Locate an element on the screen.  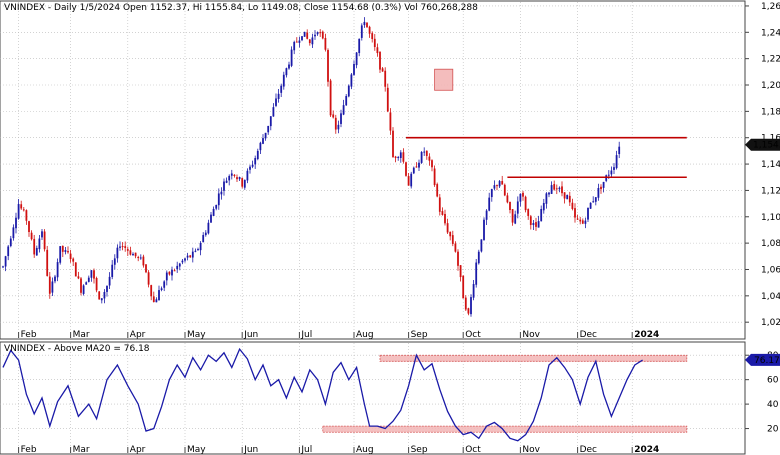
price-x-tick-label: Dec is located at coordinates (588, 335).